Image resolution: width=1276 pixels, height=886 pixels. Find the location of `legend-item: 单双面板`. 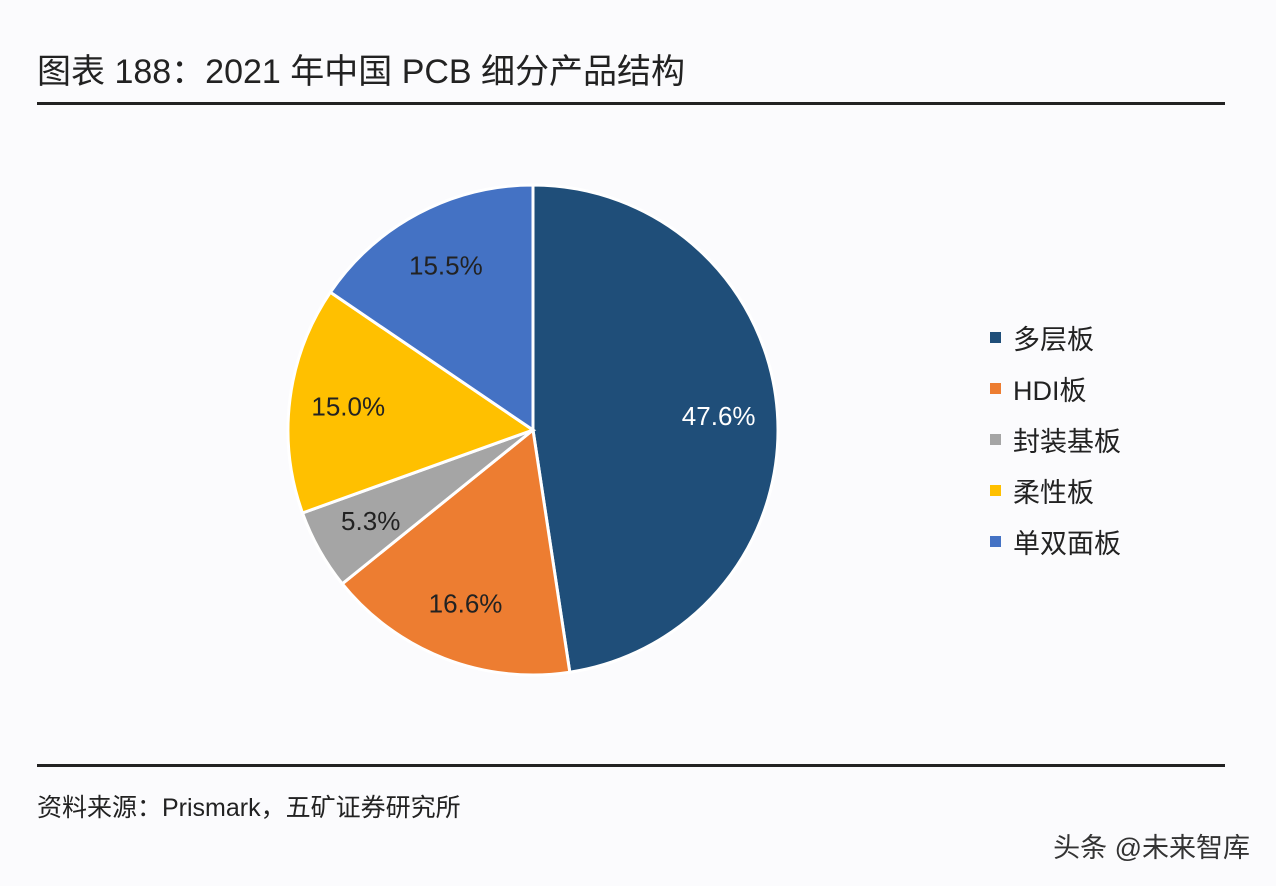

legend-item: 单双面板 is located at coordinates (1055, 541).